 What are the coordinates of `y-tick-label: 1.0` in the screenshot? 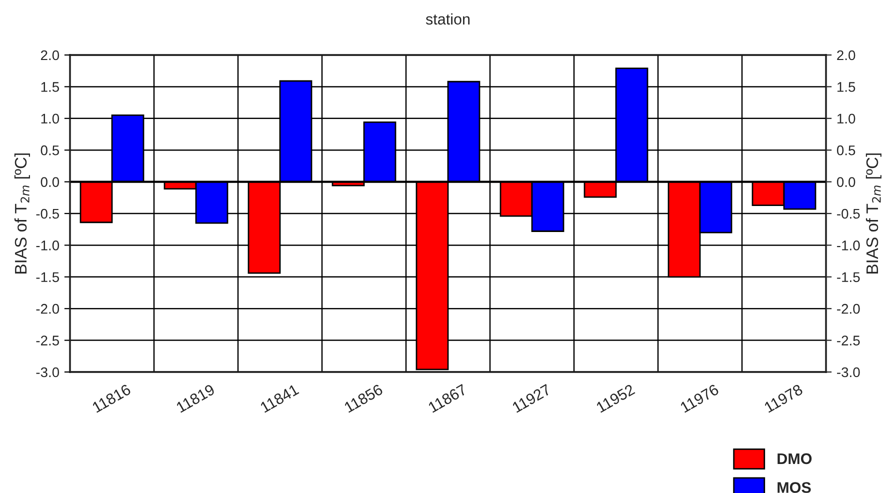 It's located at (50, 119).